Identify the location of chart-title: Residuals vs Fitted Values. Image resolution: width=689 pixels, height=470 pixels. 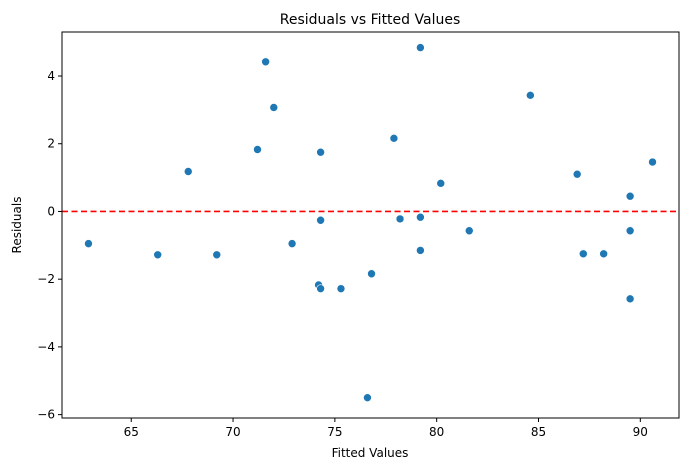
(370, 20).